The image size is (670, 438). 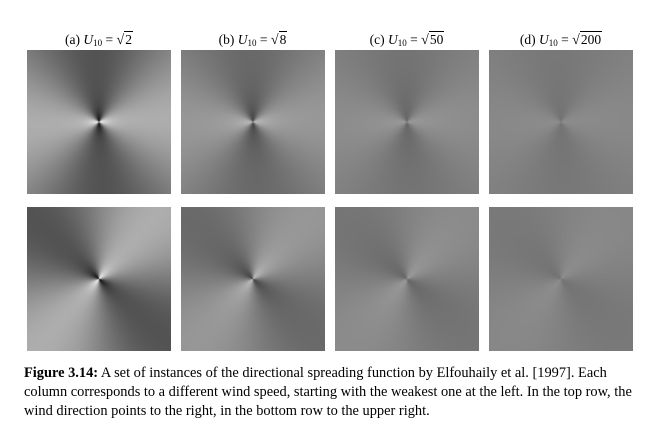 What do you see at coordinates (99, 122) in the screenshot?
I see `panel-a-top` at bounding box center [99, 122].